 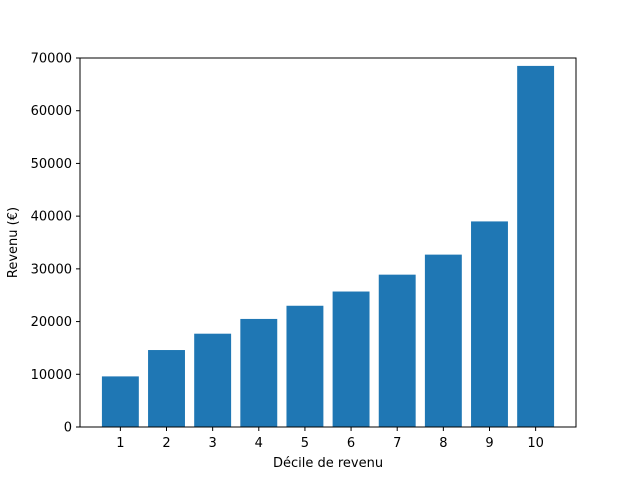 I want to click on y-tick-label: 60000, so click(x=51, y=111).